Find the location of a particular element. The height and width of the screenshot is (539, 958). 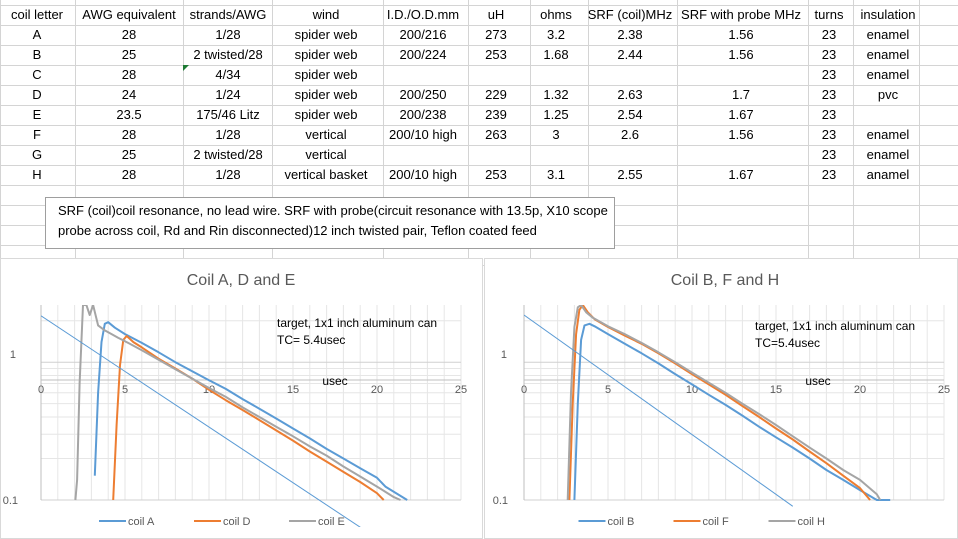

table-cell: H is located at coordinates (37, 174).